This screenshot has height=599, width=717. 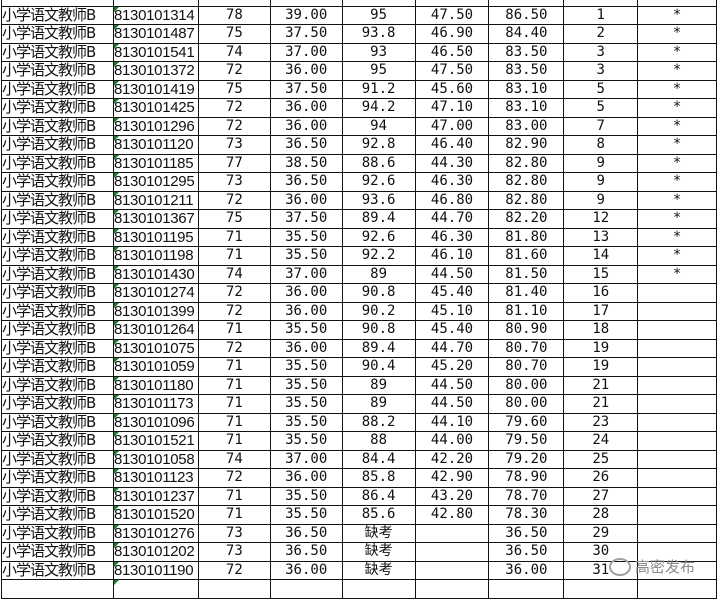 I want to click on interview-score-cell: 90.2, so click(x=378, y=311).